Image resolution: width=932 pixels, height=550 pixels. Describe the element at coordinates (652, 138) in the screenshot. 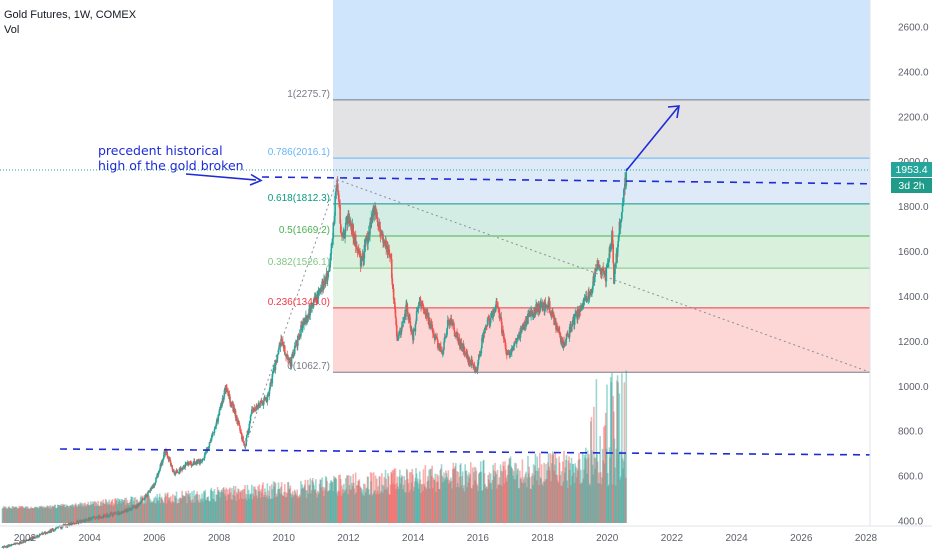

I see `target-arrow-shaft` at that location.